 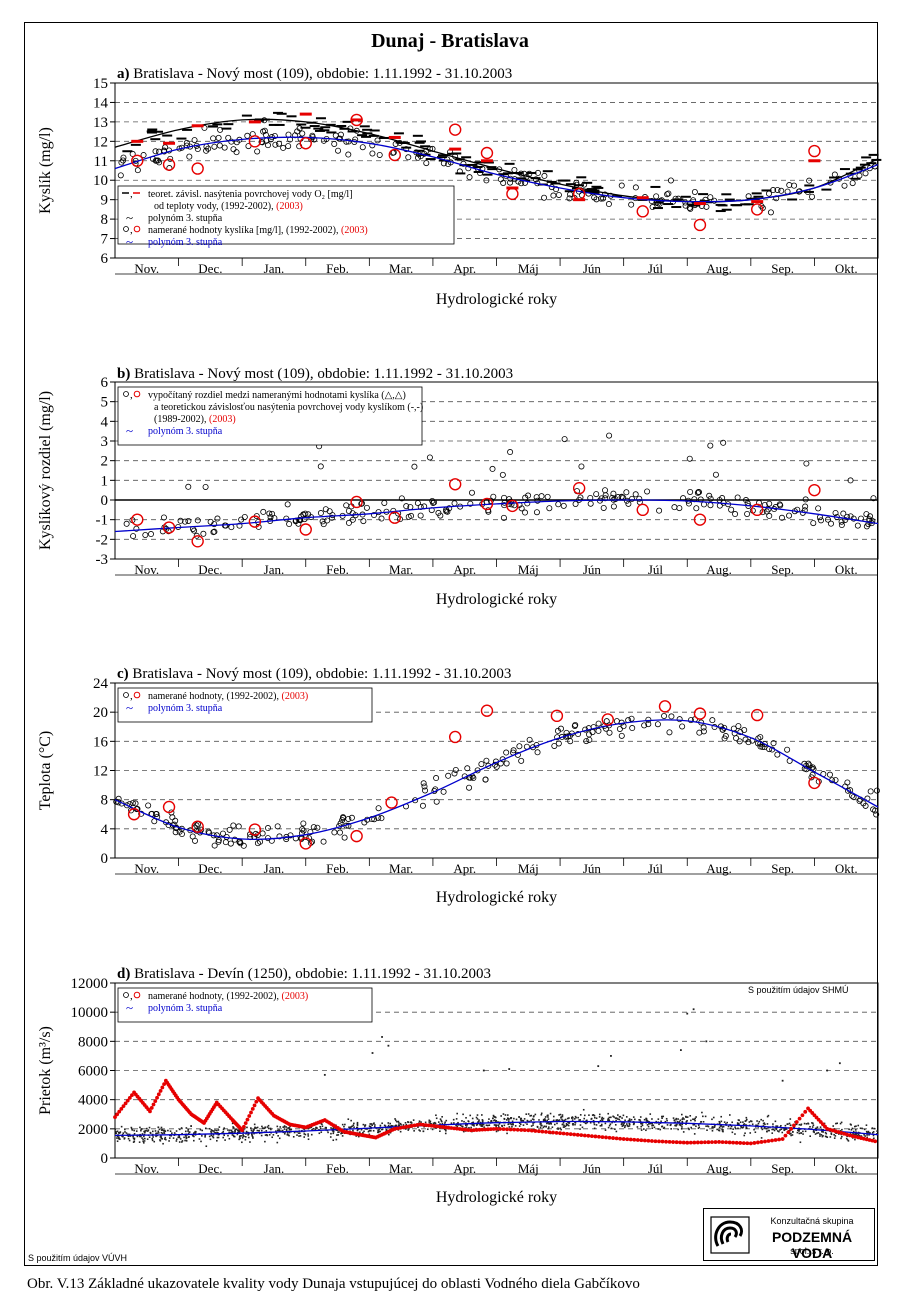 I want to click on y-tick-label: 24, so click(x=101, y=684).